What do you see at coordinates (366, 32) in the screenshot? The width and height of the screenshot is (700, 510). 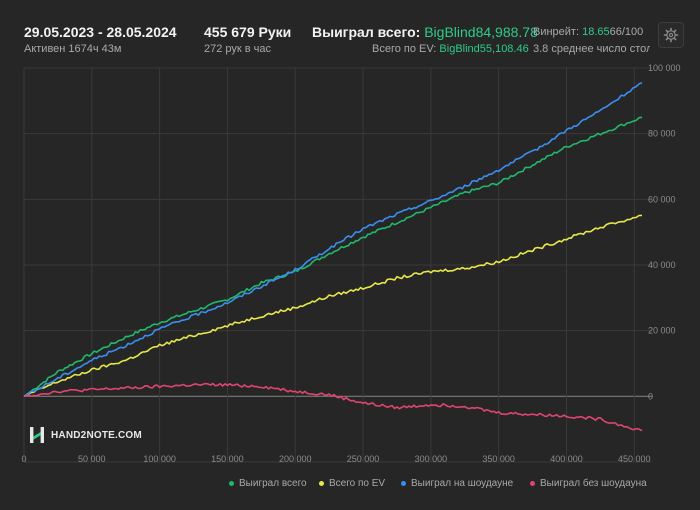 I see `won-total-label: Выиграл всего:` at bounding box center [366, 32].